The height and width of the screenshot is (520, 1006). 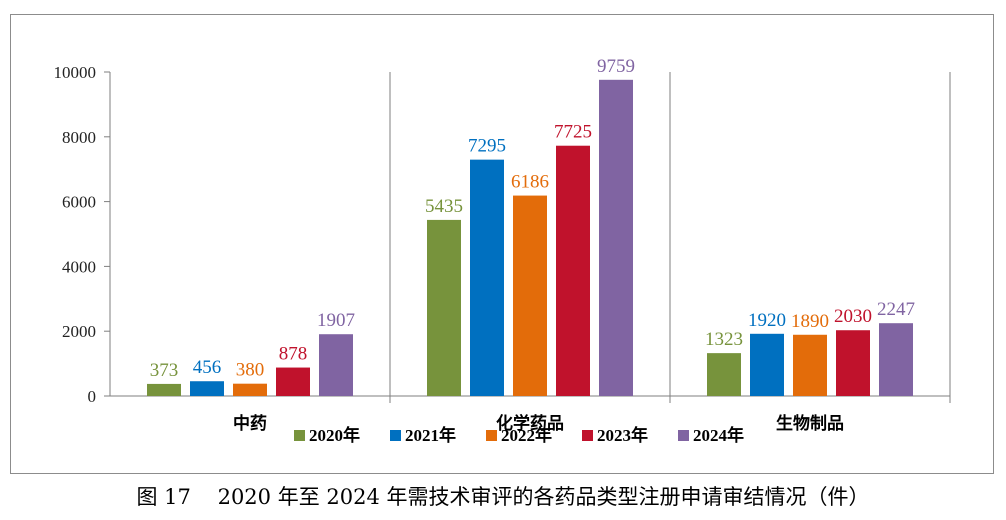 I want to click on y-tick-label: 2000, so click(x=79, y=331).